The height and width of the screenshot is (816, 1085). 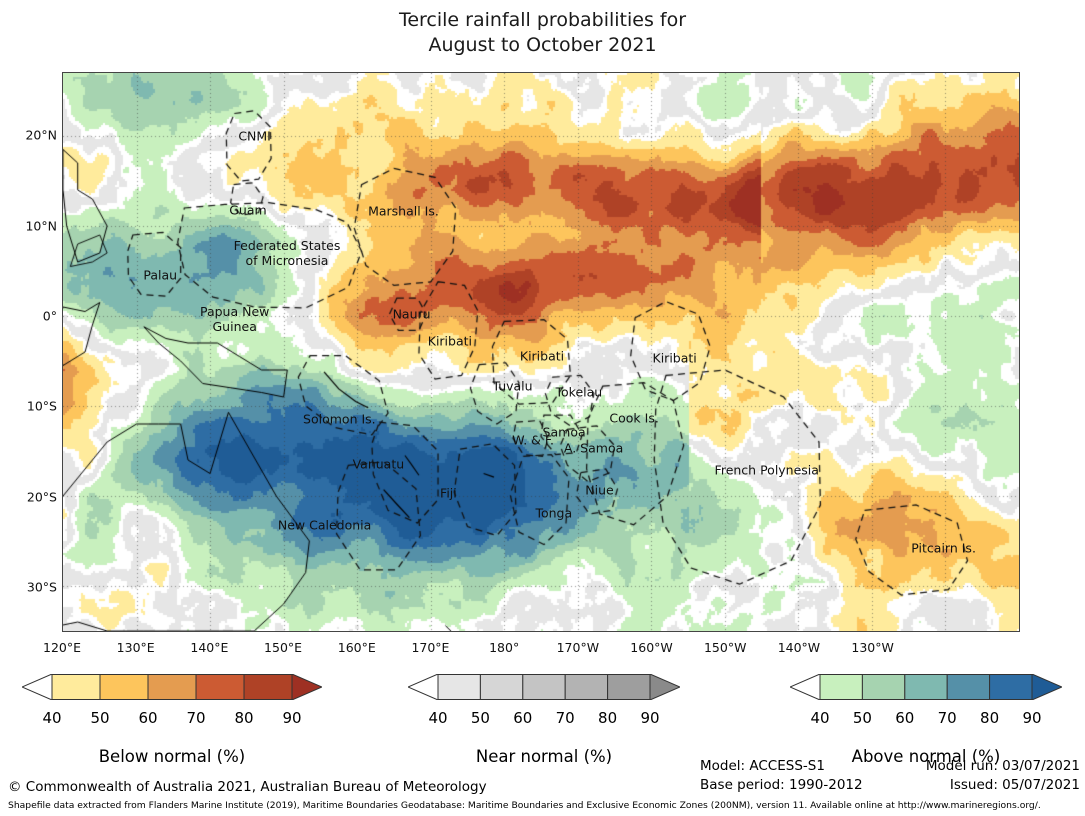 I want to click on colorbar-near-normal: 40 50 60 70 80 90 Near normal (%), so click(x=544, y=720).